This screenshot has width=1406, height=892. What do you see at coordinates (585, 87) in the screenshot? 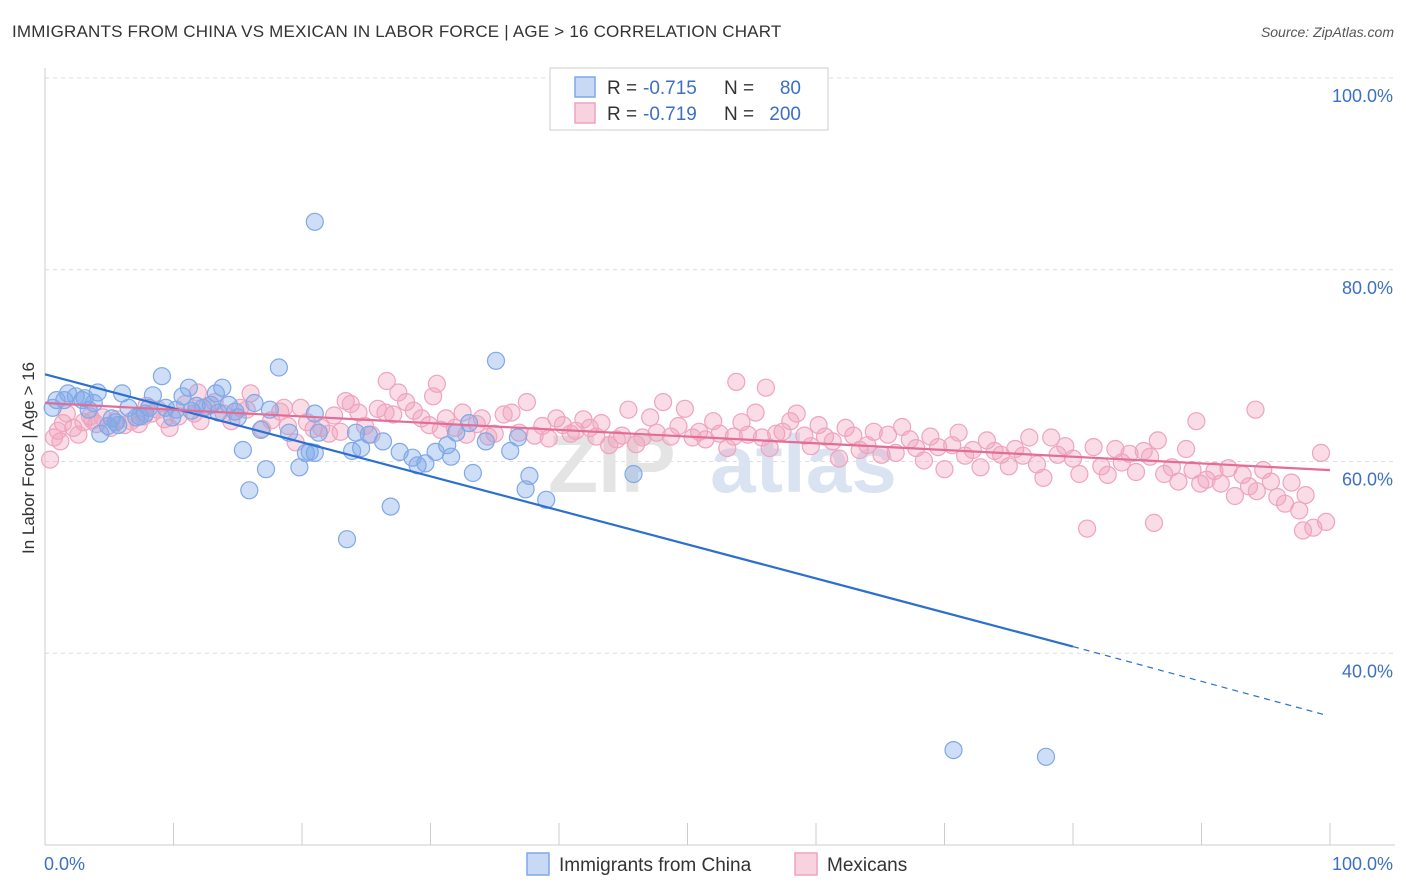
I see `legend-swatch-china` at bounding box center [585, 87].